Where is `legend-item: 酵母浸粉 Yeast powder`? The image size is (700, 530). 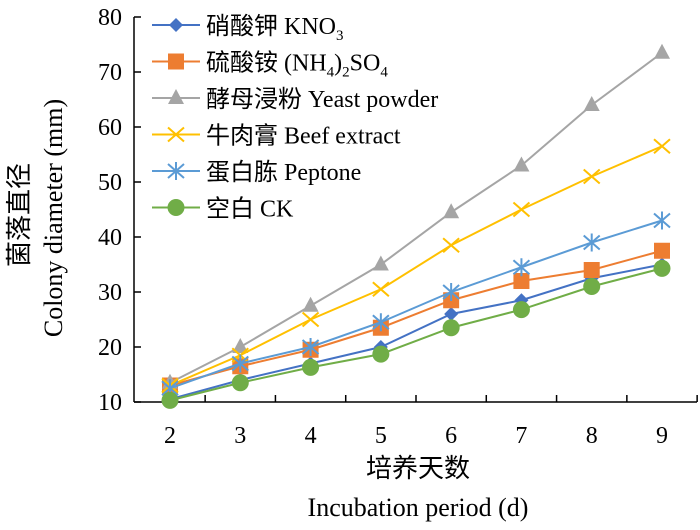
legend-item: 酵母浸粉 Yeast powder is located at coordinates (295, 99).